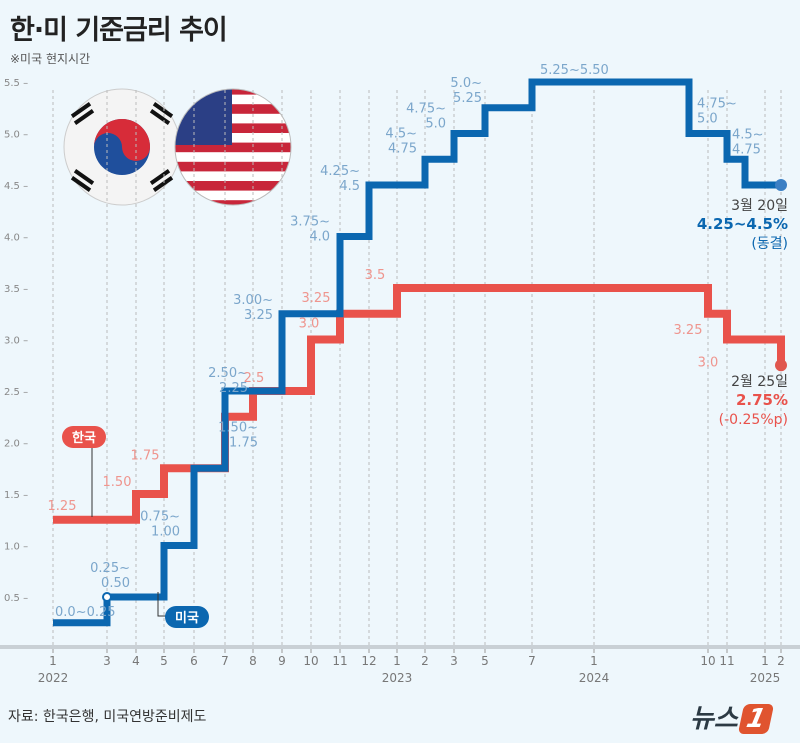  Describe the element at coordinates (781, 185) in the screenshot. I see `us-end-point` at that location.